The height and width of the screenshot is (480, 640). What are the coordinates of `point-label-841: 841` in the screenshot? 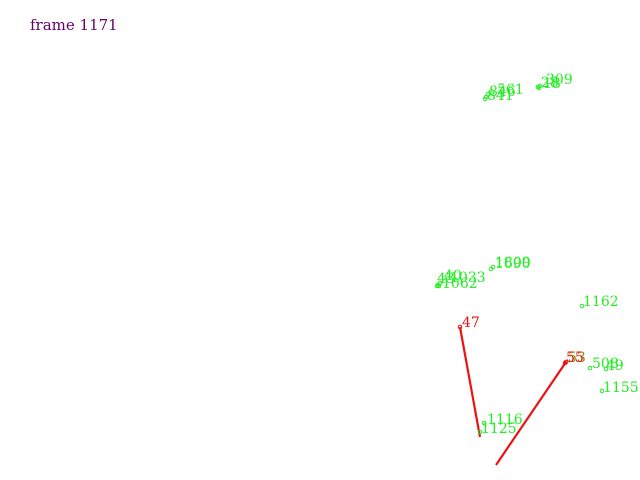 It's located at (500, 96).